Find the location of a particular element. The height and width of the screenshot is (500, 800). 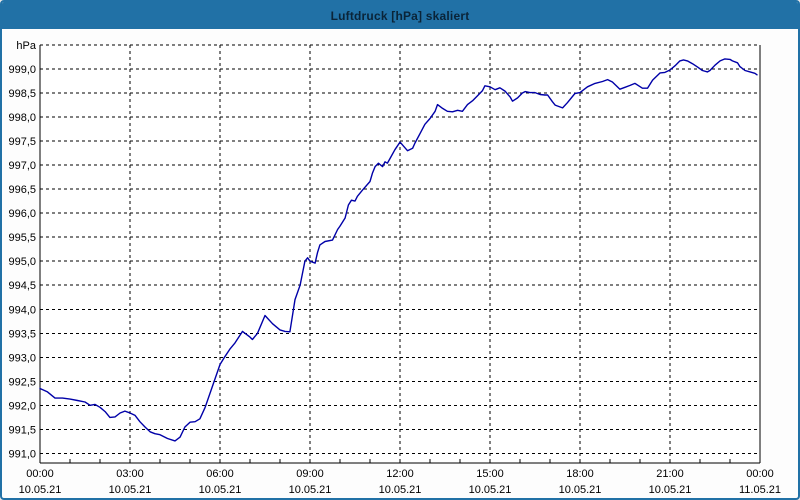

y-tick-label: 995,5 is located at coordinates (22, 238).